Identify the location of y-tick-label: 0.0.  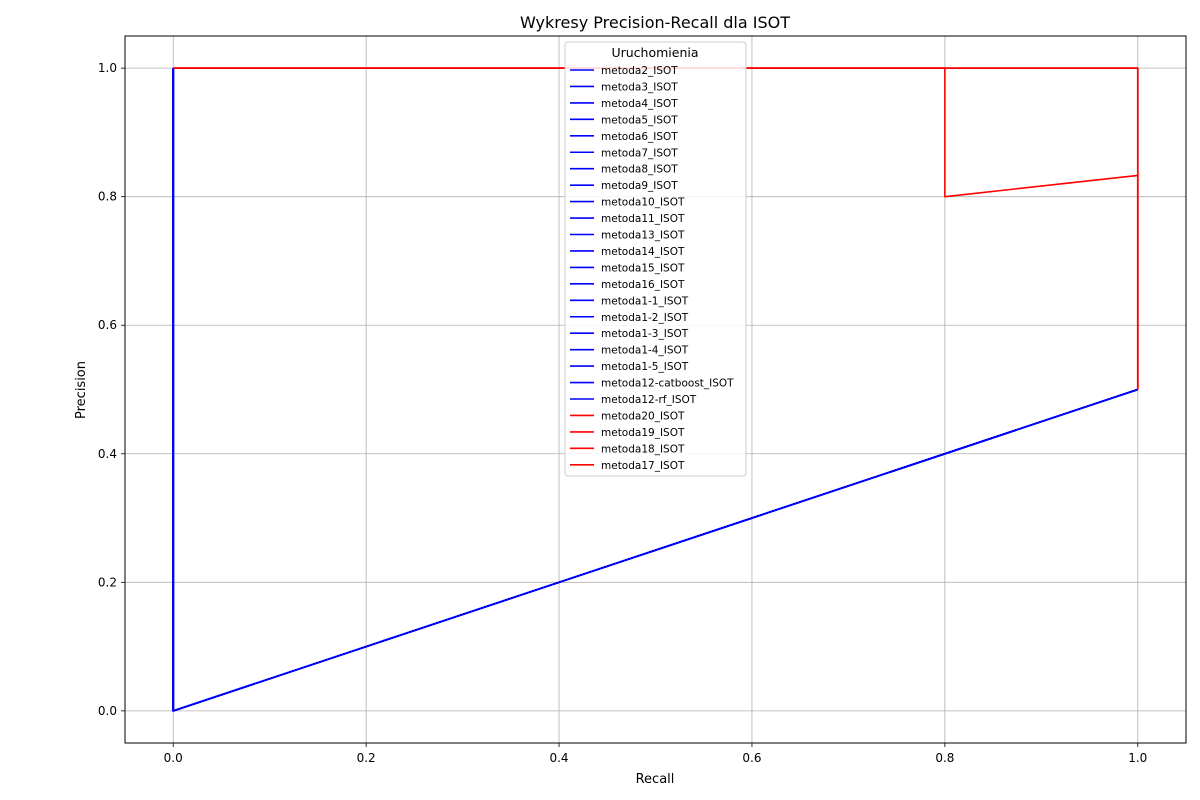
(107, 711).